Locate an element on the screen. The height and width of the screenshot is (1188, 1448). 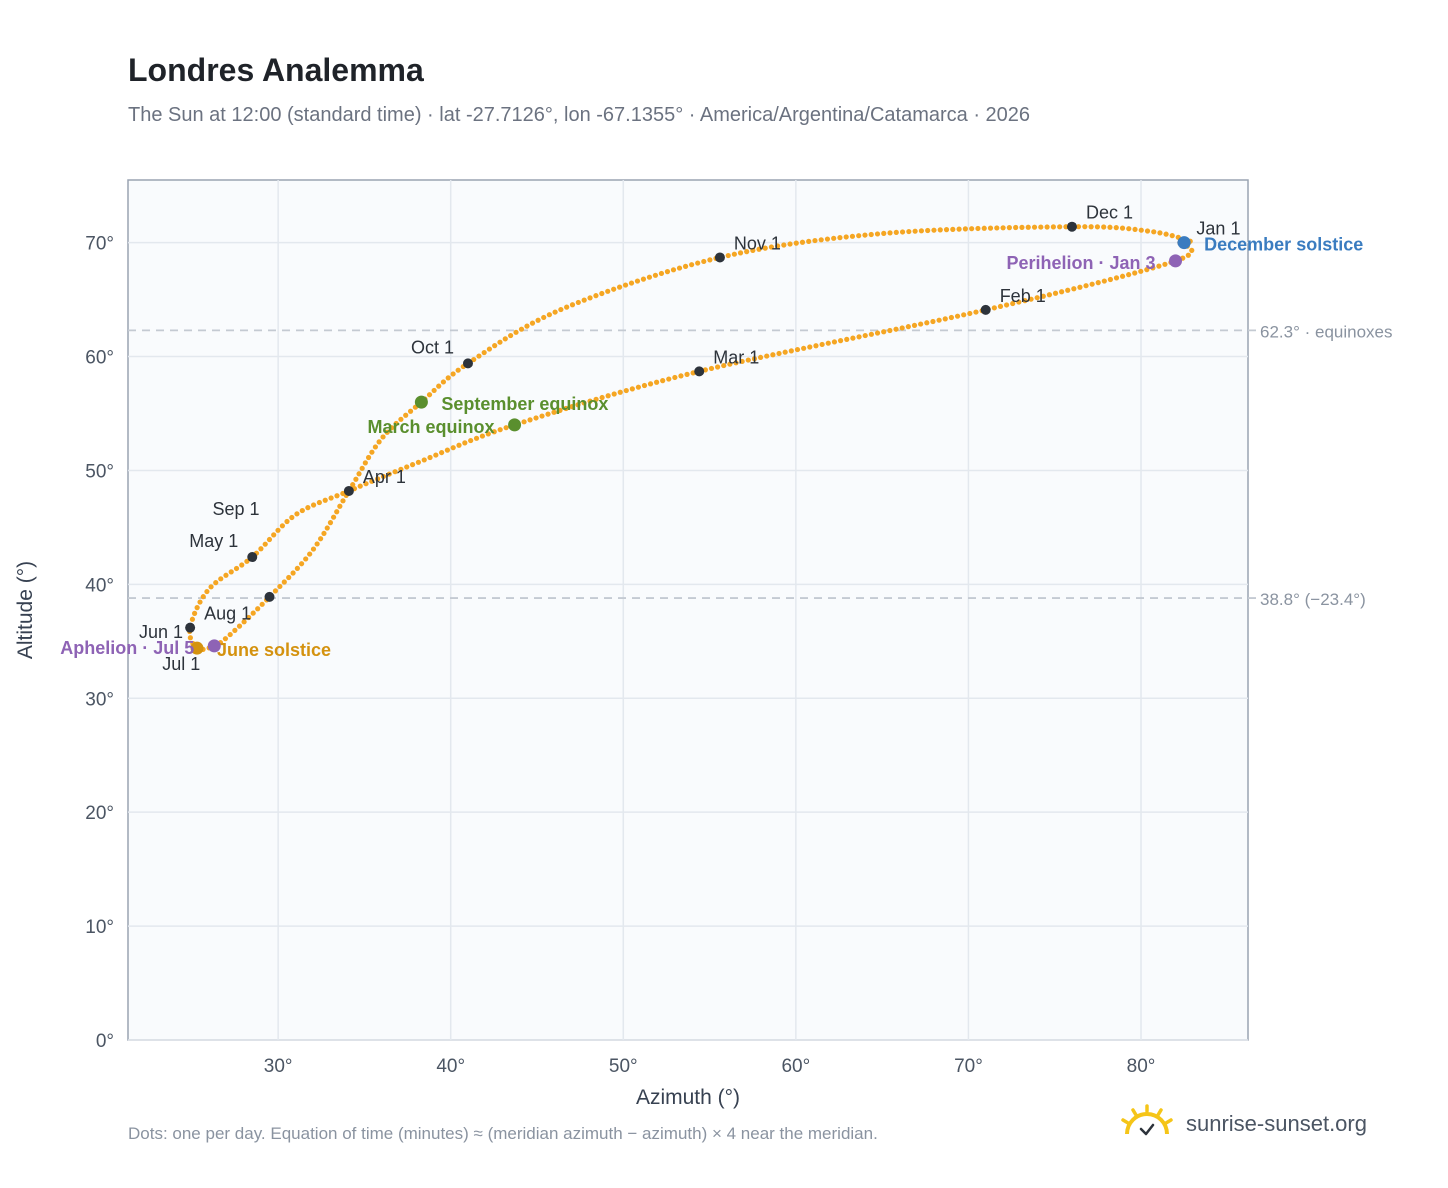
month-label: May 1 is located at coordinates (213, 541).